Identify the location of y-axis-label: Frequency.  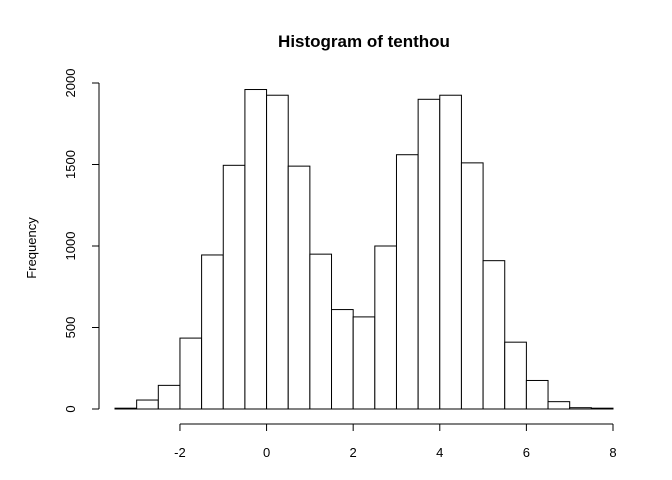
(31, 248).